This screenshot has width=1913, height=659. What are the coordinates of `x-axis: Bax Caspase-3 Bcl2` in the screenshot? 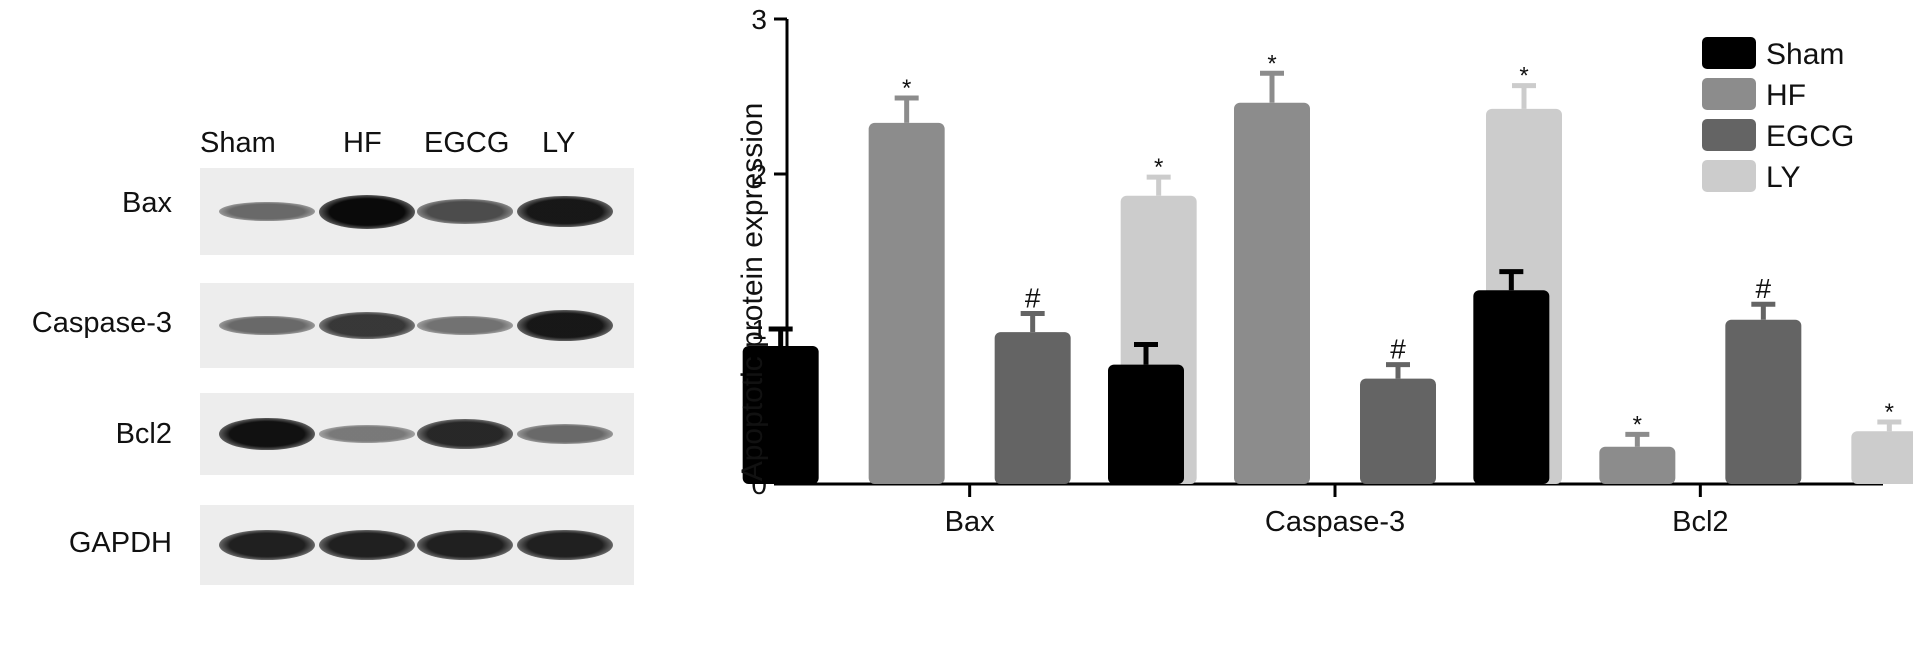 It's located at (1335, 510).